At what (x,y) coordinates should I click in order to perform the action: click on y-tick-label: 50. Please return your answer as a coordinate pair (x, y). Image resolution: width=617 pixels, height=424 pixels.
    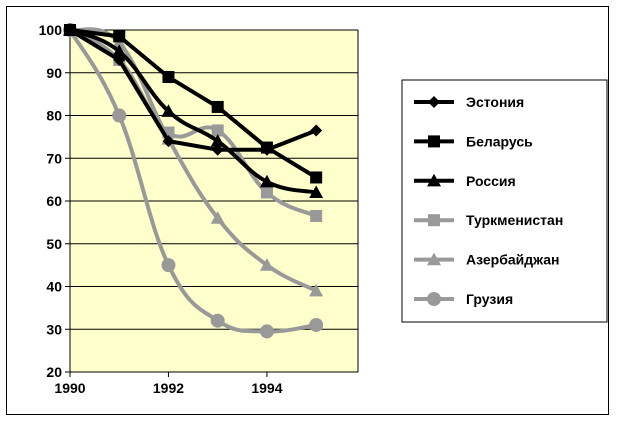
    Looking at the image, I should click on (54, 244).